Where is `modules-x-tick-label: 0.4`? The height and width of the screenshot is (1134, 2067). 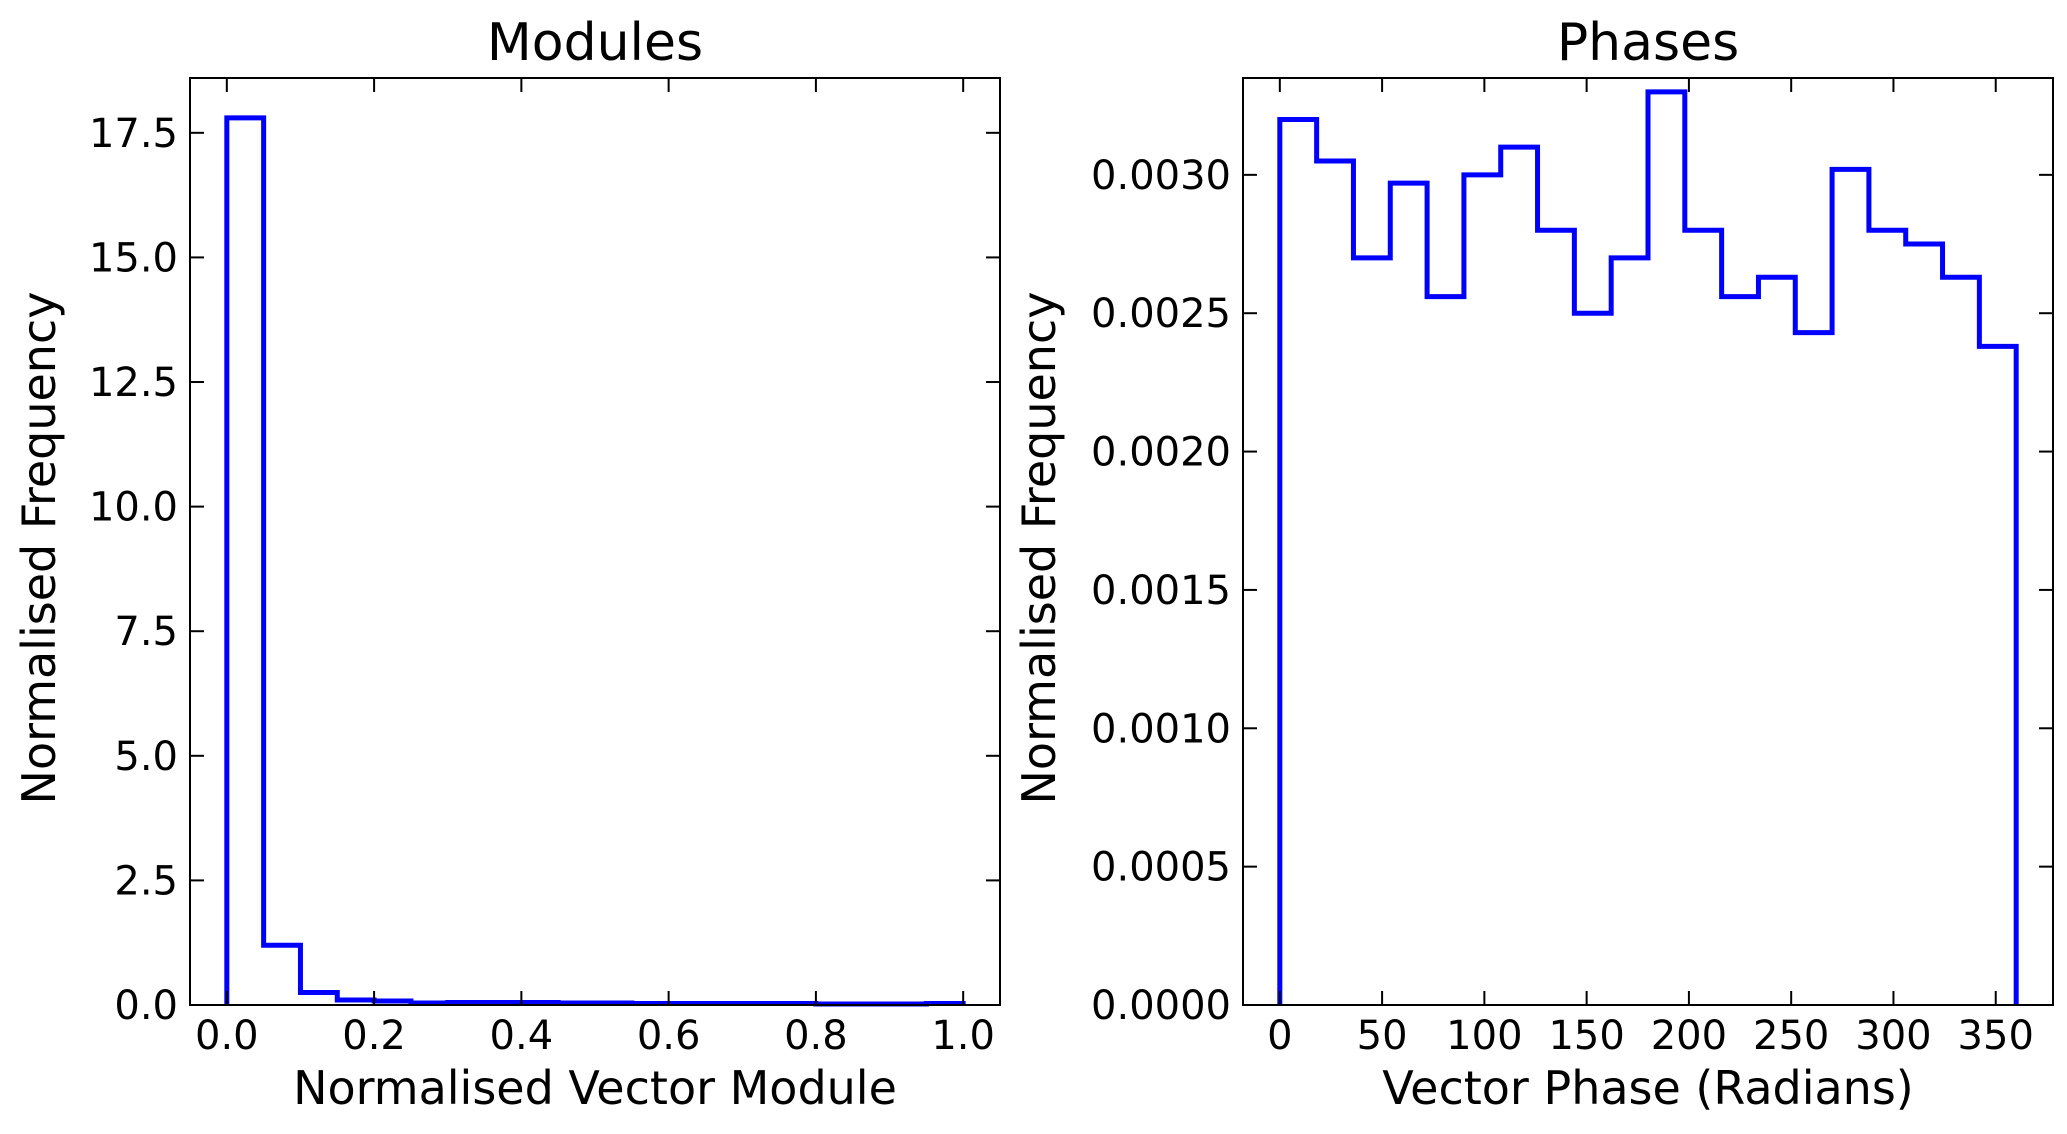
modules-x-tick-label: 0.4 is located at coordinates (522, 1036).